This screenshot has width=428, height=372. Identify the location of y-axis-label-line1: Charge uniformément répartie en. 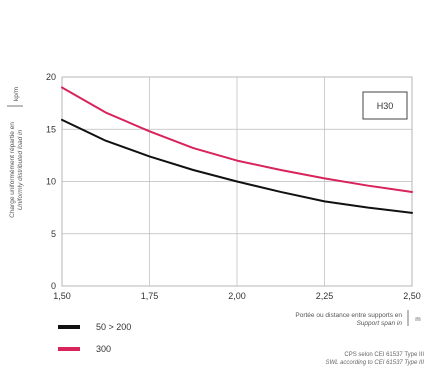
(12, 170).